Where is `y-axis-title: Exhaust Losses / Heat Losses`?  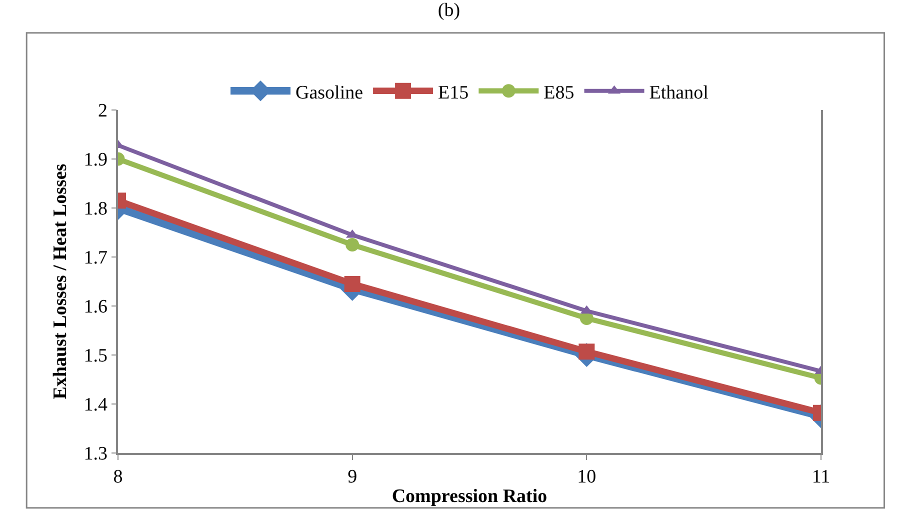 y-axis-title: Exhaust Losses / Heat Losses is located at coordinates (61, 282).